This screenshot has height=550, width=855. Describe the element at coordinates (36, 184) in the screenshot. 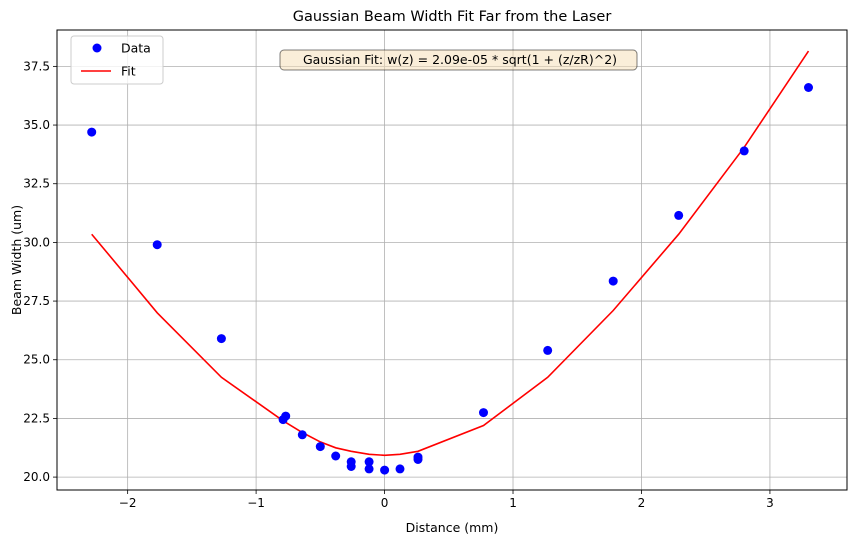

I see `y-tick-label: 32.5` at that location.